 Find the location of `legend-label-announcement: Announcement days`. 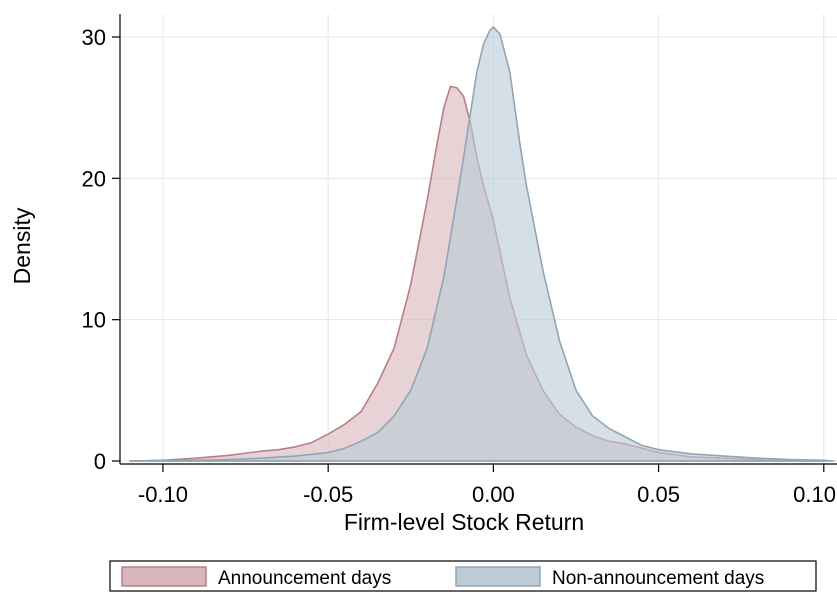

legend-label-announcement: Announcement days is located at coordinates (304, 578).